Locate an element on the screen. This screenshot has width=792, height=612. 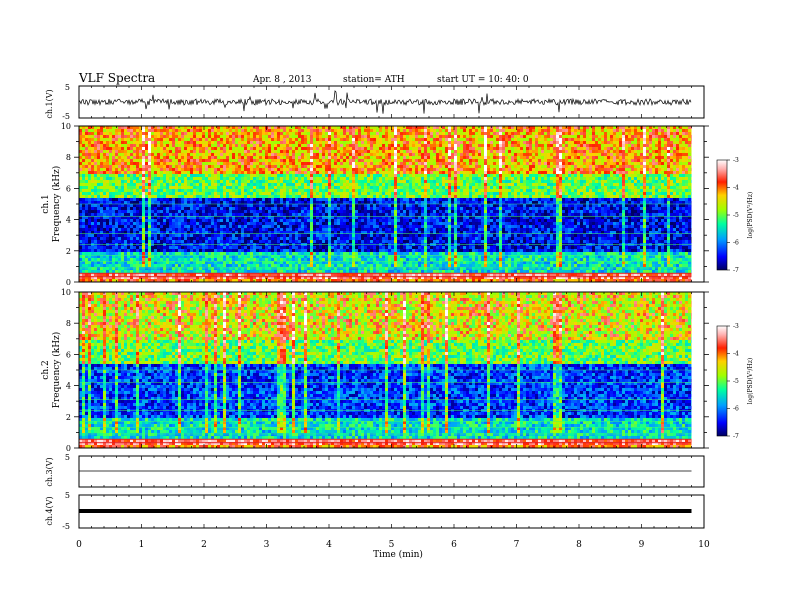
time-tick-label: 0 is located at coordinates (79, 545).